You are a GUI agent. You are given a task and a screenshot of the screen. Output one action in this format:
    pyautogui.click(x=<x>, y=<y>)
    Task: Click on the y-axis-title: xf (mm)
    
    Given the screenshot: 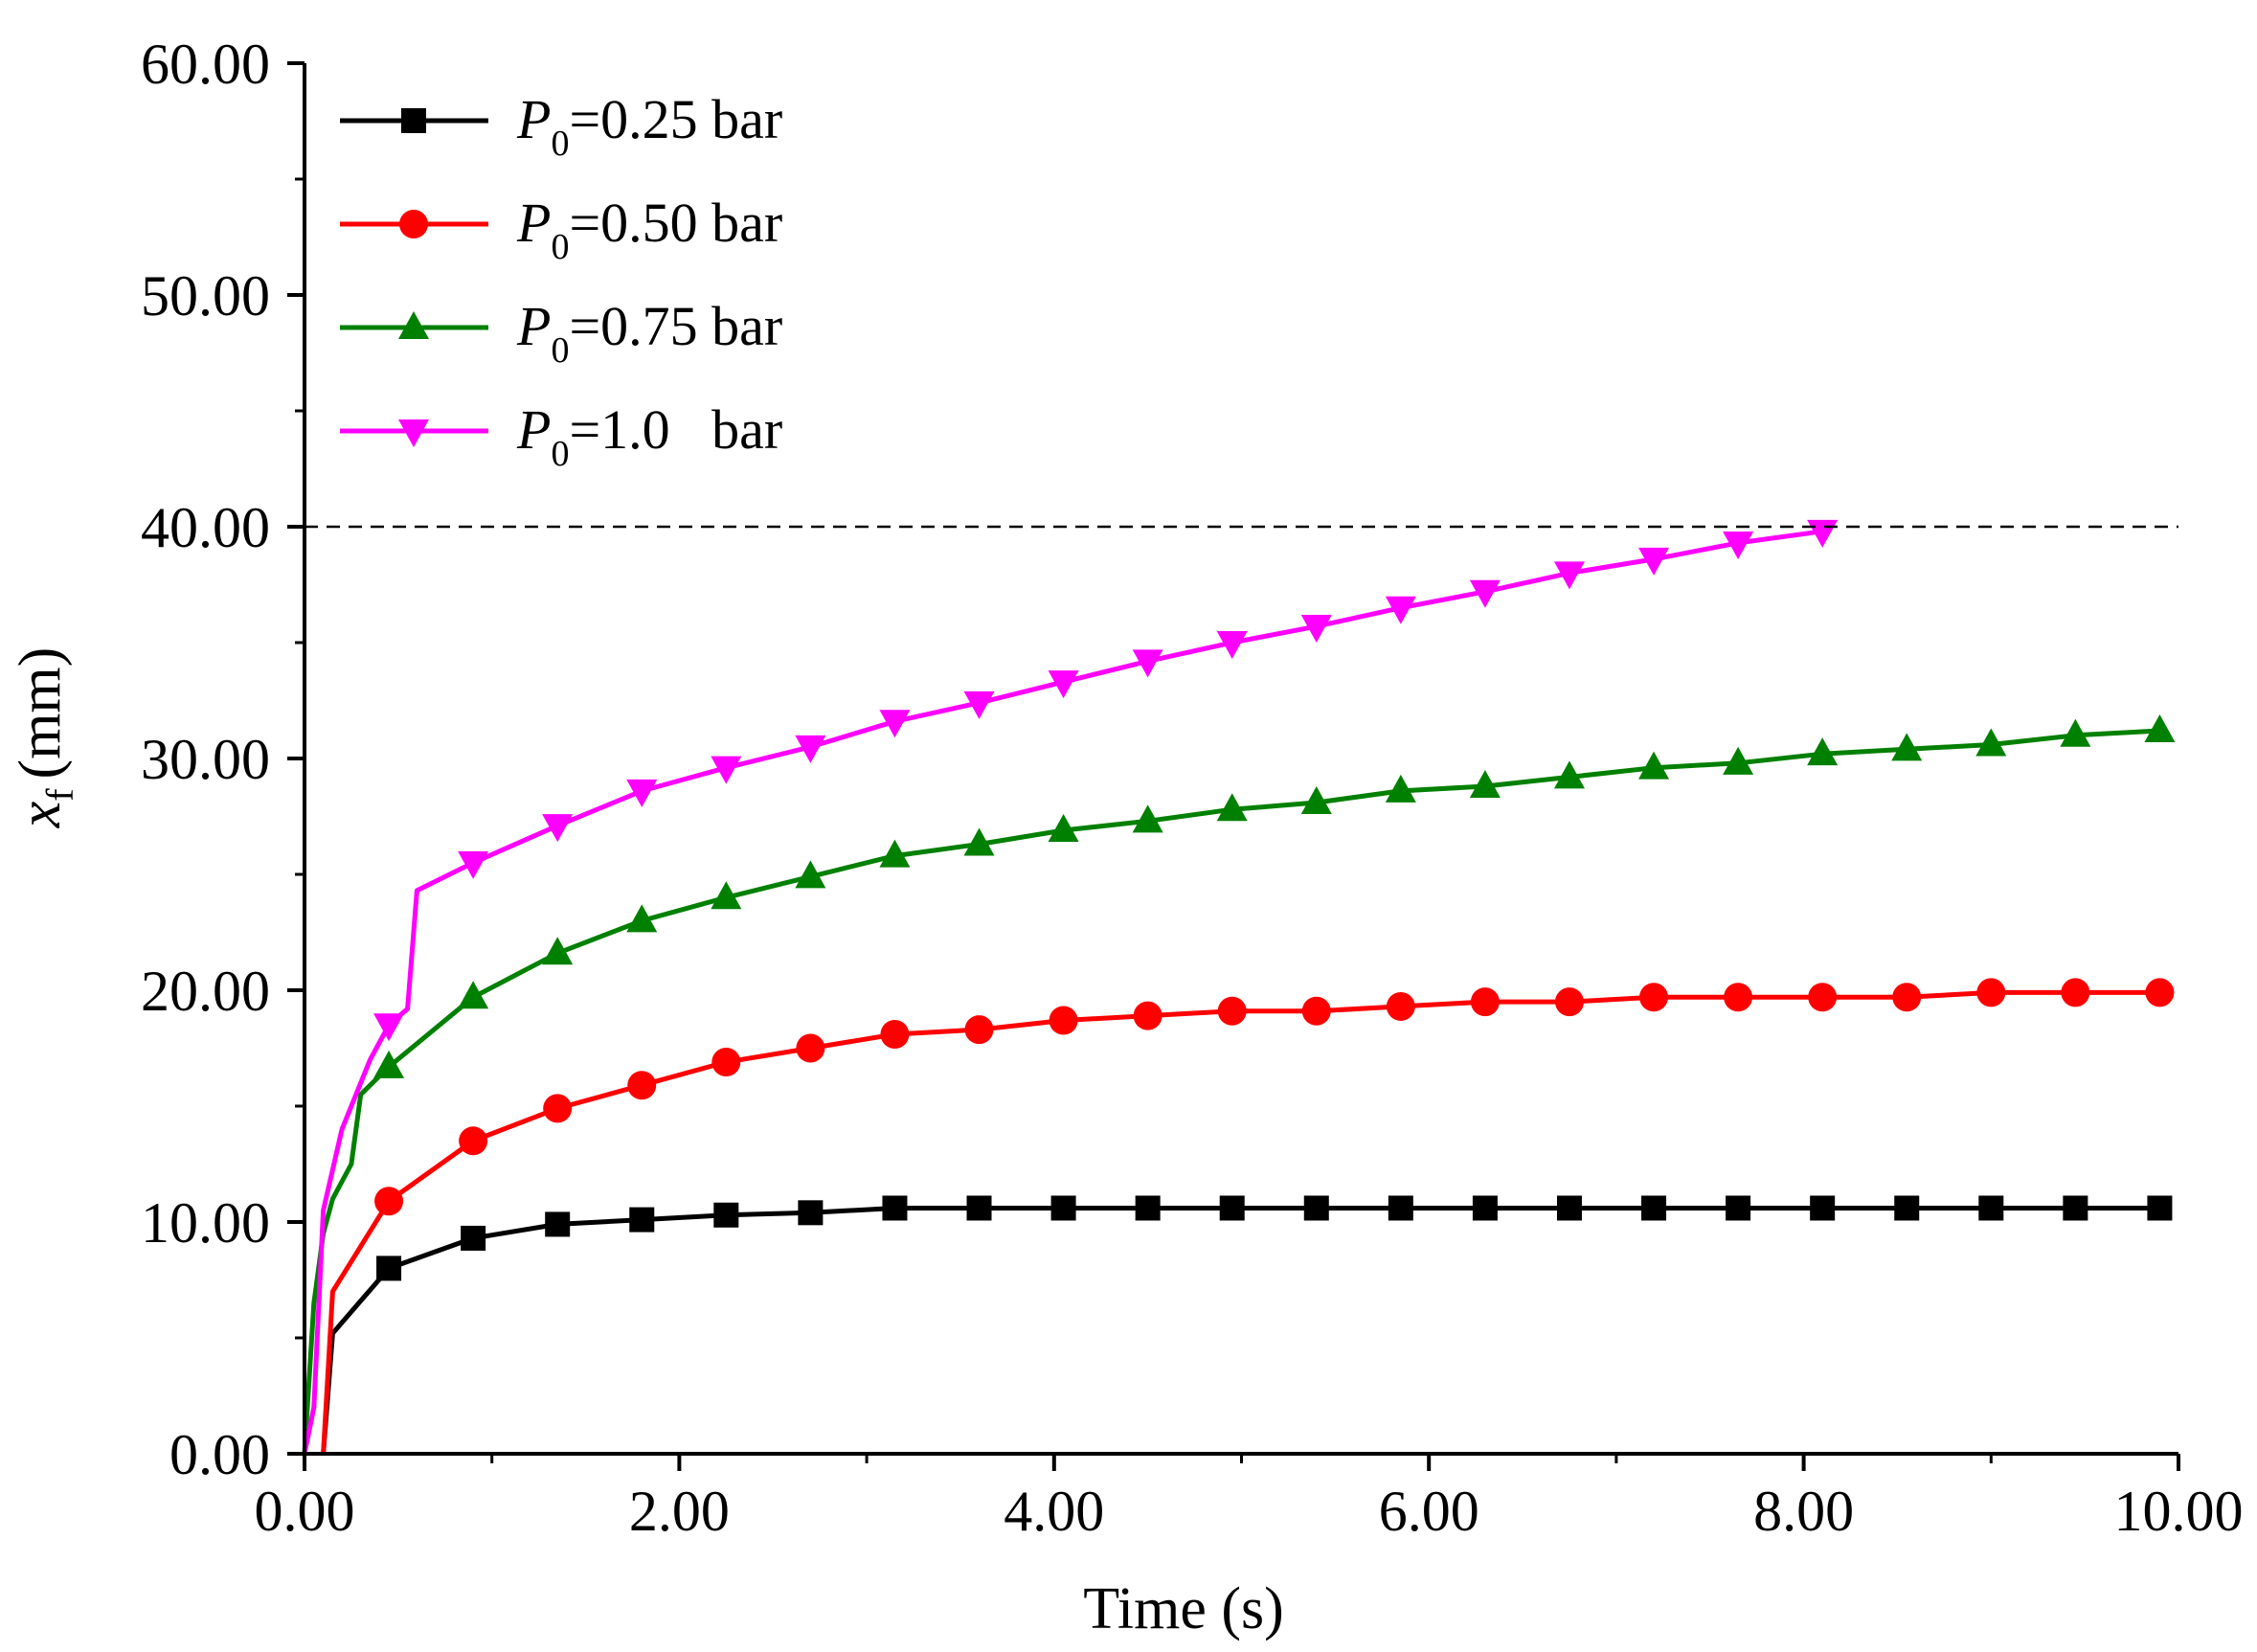 What is the action you would take?
    pyautogui.click(x=44, y=738)
    